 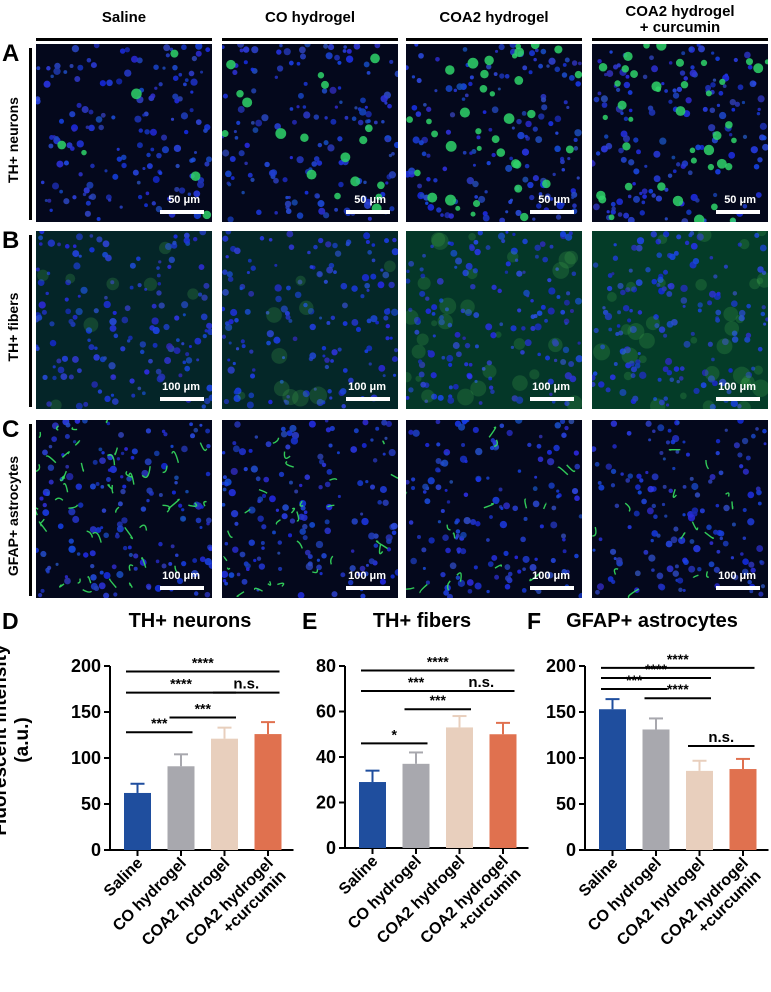 What do you see at coordinates (740, 200) in the screenshot?
I see `scalebar-label: 50 μm` at bounding box center [740, 200].